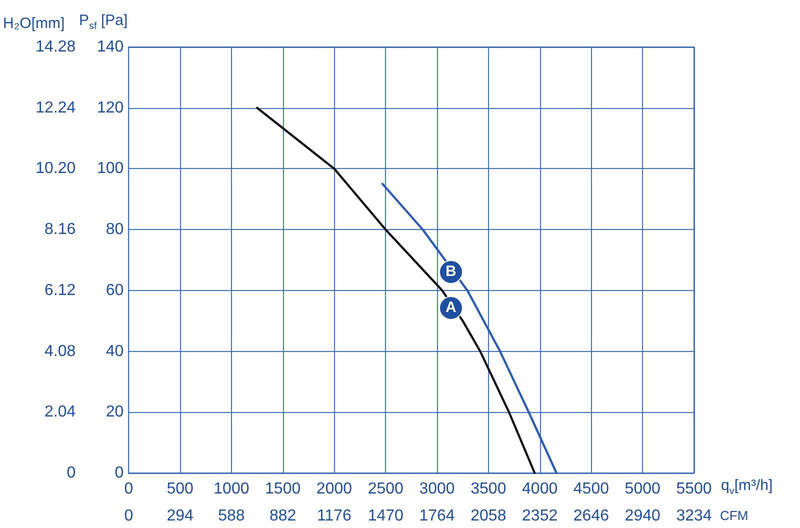 The width and height of the screenshot is (800, 528). Describe the element at coordinates (469, 328) in the screenshot. I see `line-series` at that location.